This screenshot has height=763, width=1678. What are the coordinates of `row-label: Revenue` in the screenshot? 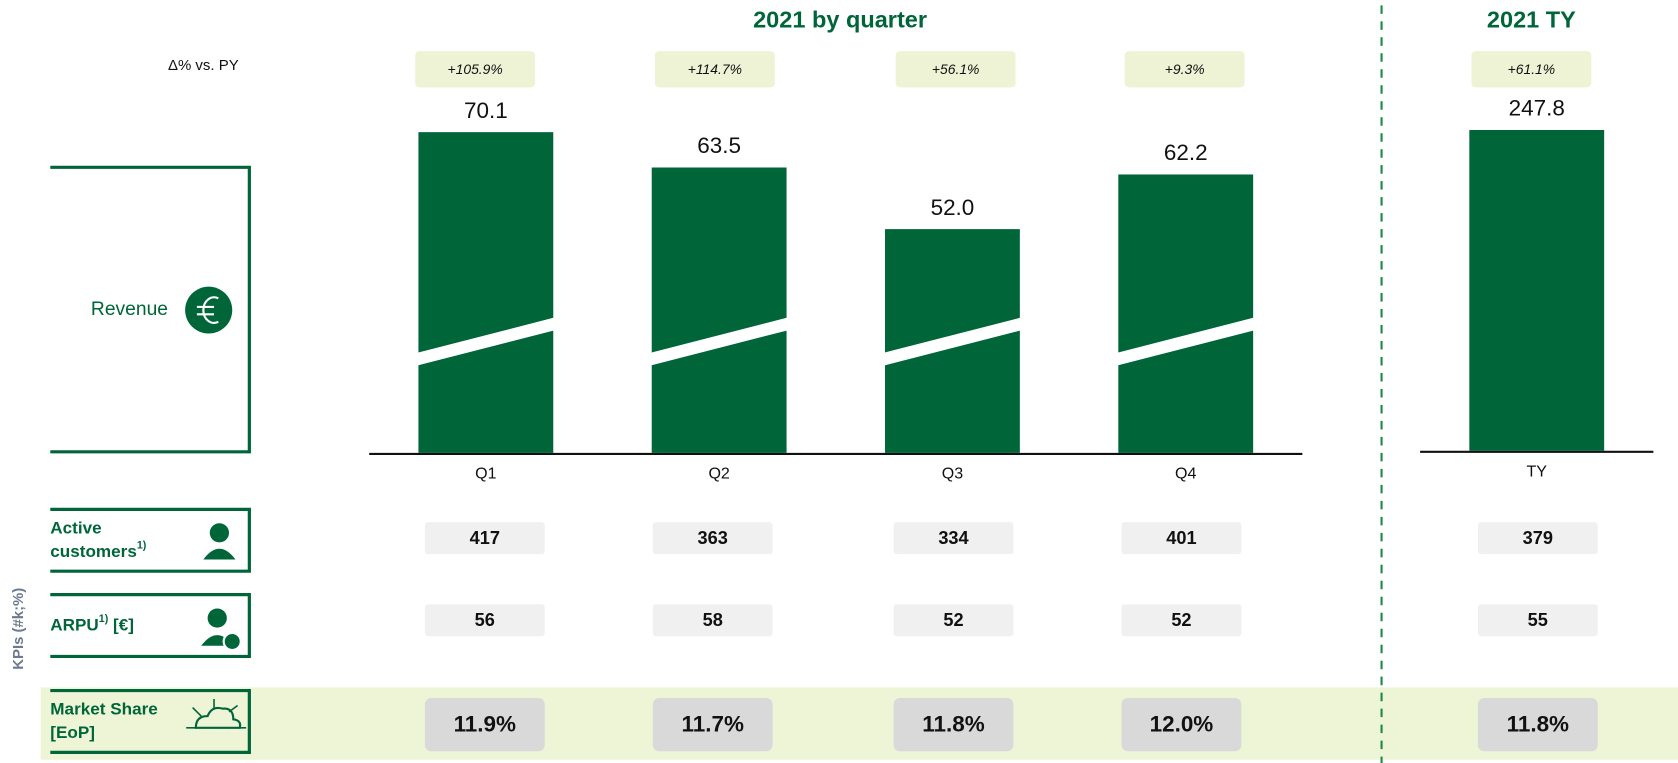 It's located at (129, 309).